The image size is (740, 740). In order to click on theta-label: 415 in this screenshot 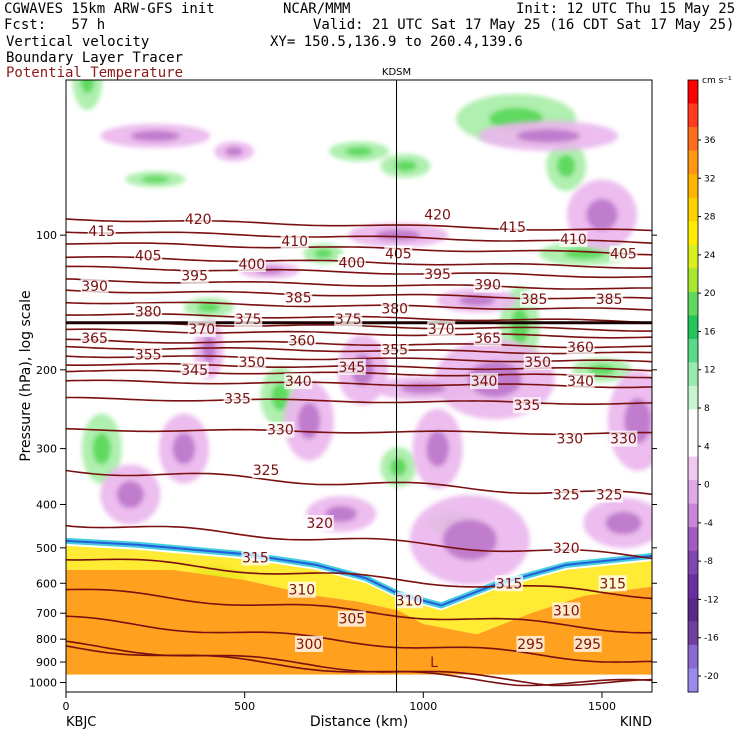, I will do `click(512, 228)`.